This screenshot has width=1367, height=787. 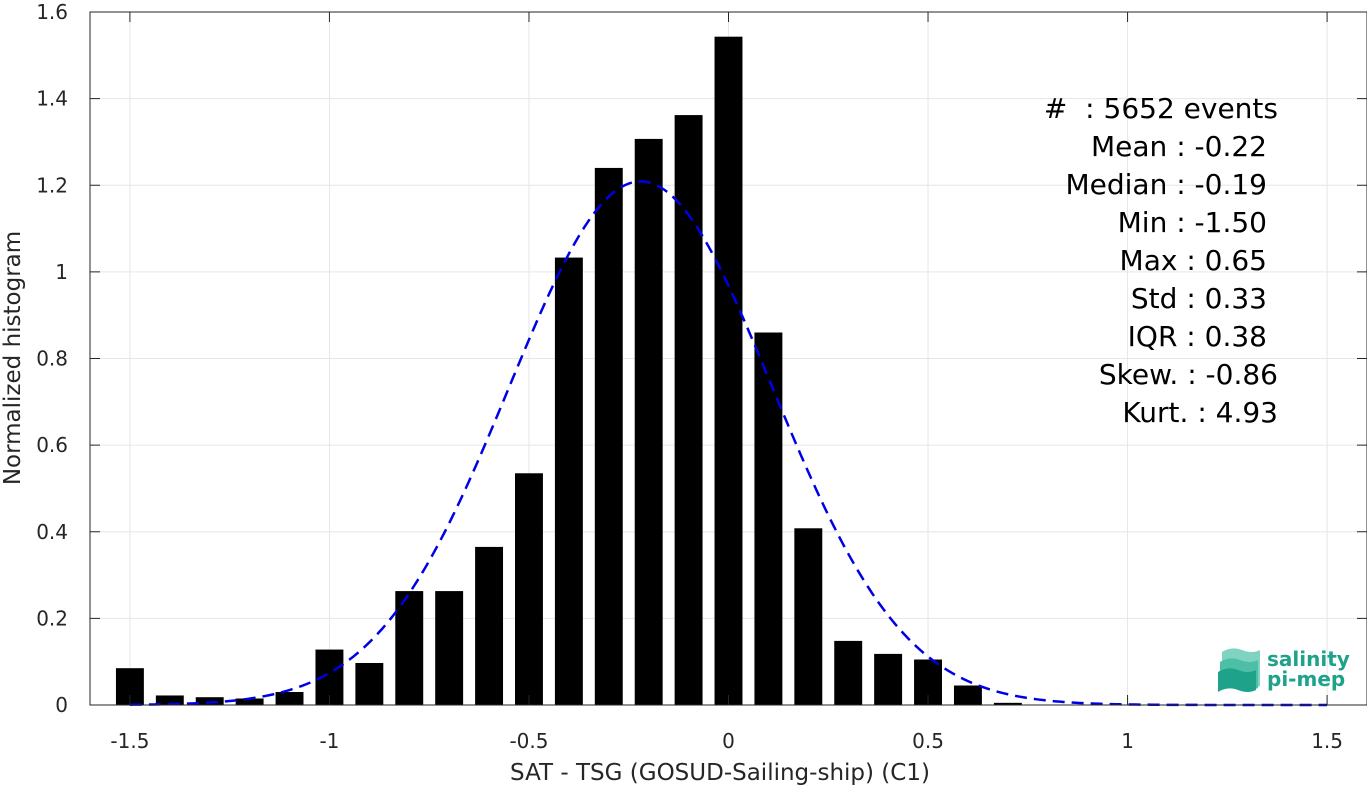 I want to click on x-tick-label: -1.5, so click(x=129, y=741).